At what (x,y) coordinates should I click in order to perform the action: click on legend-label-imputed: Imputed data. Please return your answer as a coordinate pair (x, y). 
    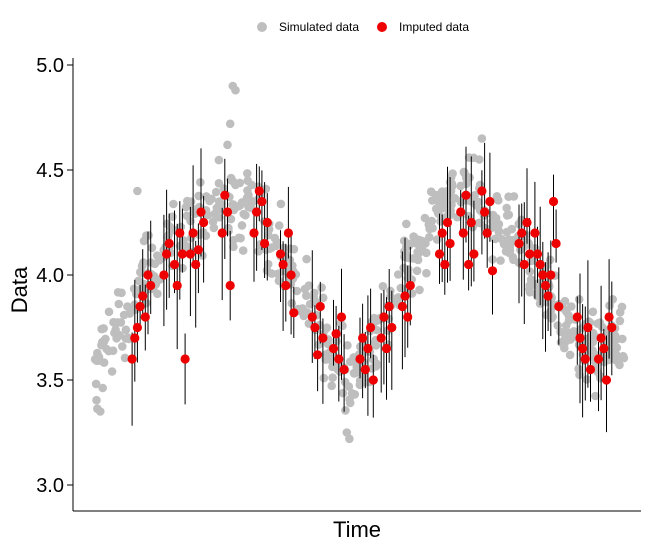
    Looking at the image, I should click on (434, 27).